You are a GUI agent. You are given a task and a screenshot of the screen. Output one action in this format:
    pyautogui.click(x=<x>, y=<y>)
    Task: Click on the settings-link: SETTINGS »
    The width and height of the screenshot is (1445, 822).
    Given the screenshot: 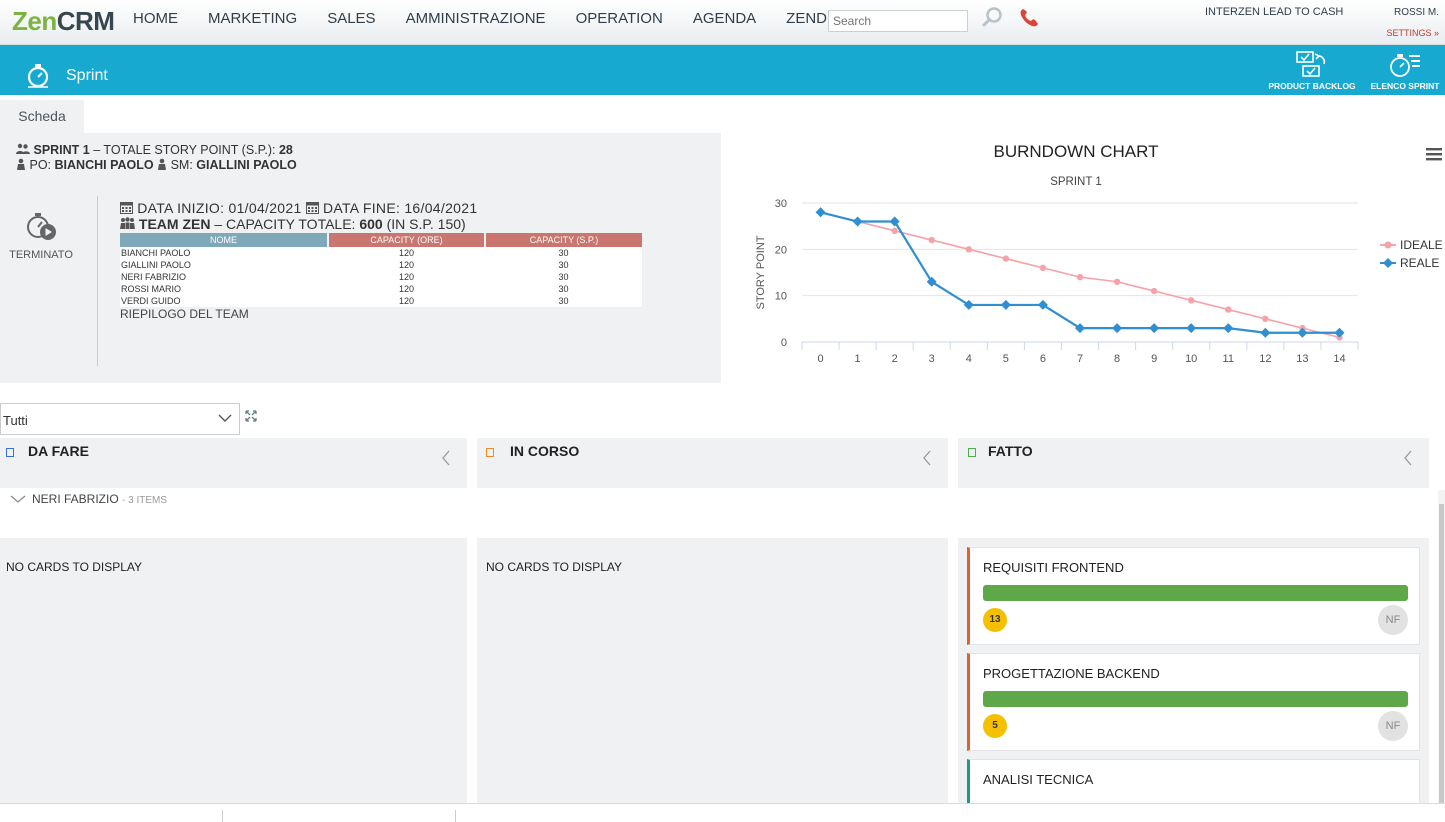 What is the action you would take?
    pyautogui.click(x=1412, y=33)
    